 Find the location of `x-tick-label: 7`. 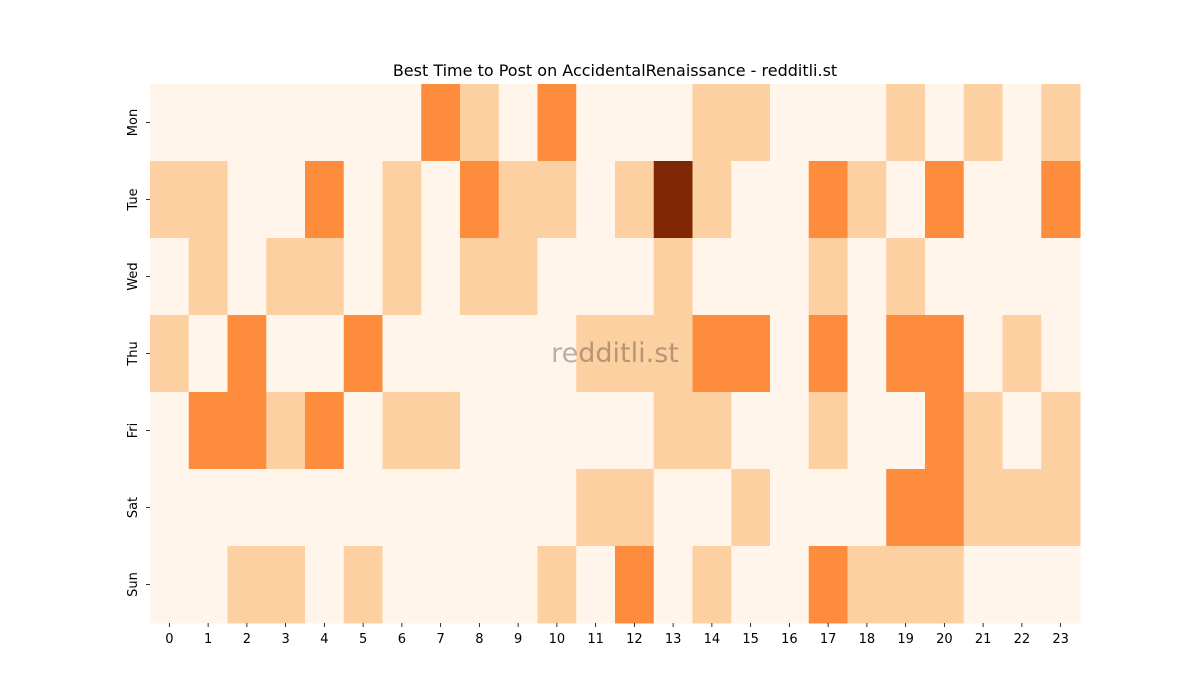

x-tick-label: 7 is located at coordinates (440, 639).